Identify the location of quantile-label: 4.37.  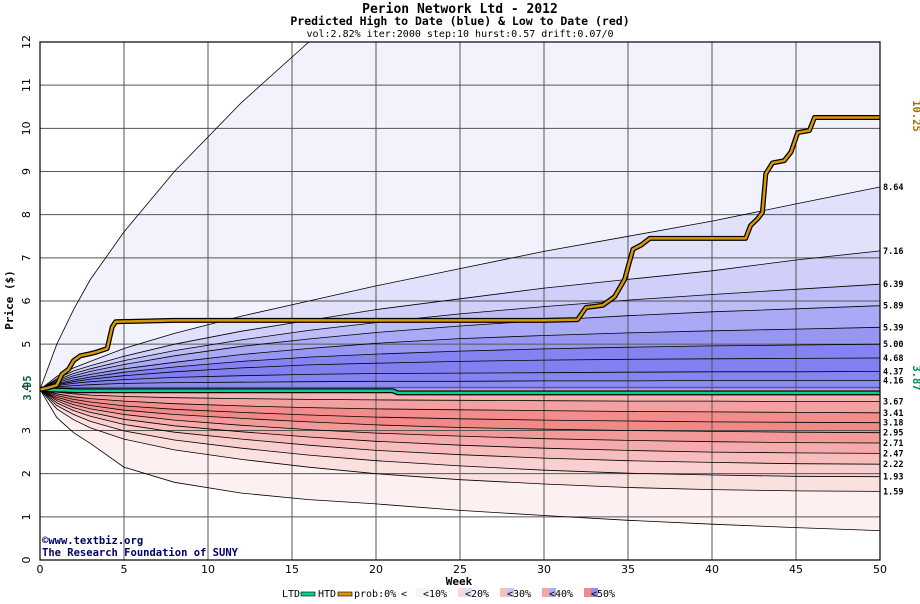
(893, 372).